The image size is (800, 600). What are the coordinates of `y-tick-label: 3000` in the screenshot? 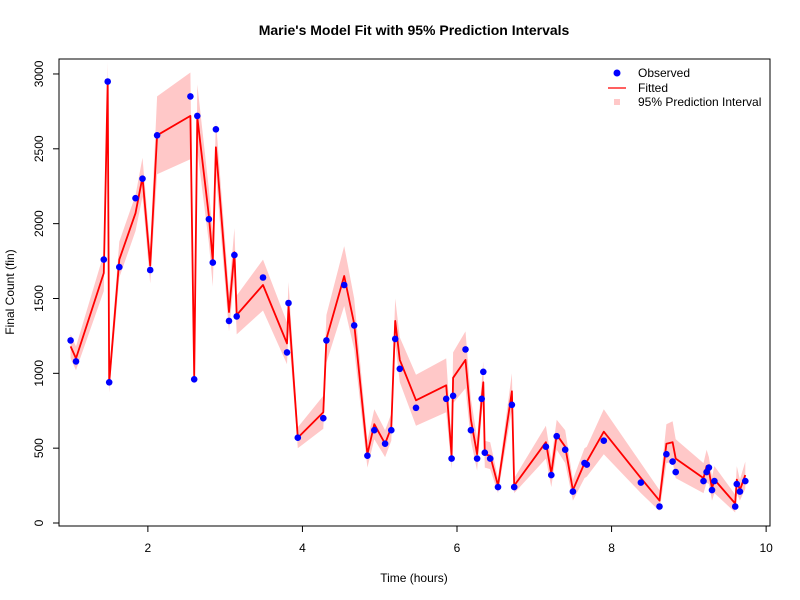 It's located at (39, 73).